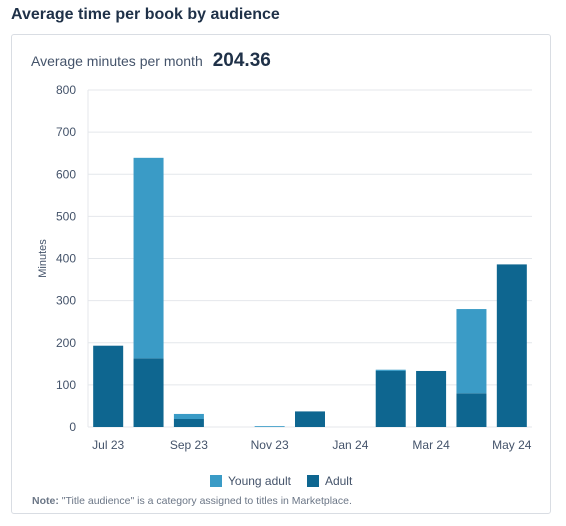  Describe the element at coordinates (216, 481) in the screenshot. I see `legend-swatch-young-adult` at that location.